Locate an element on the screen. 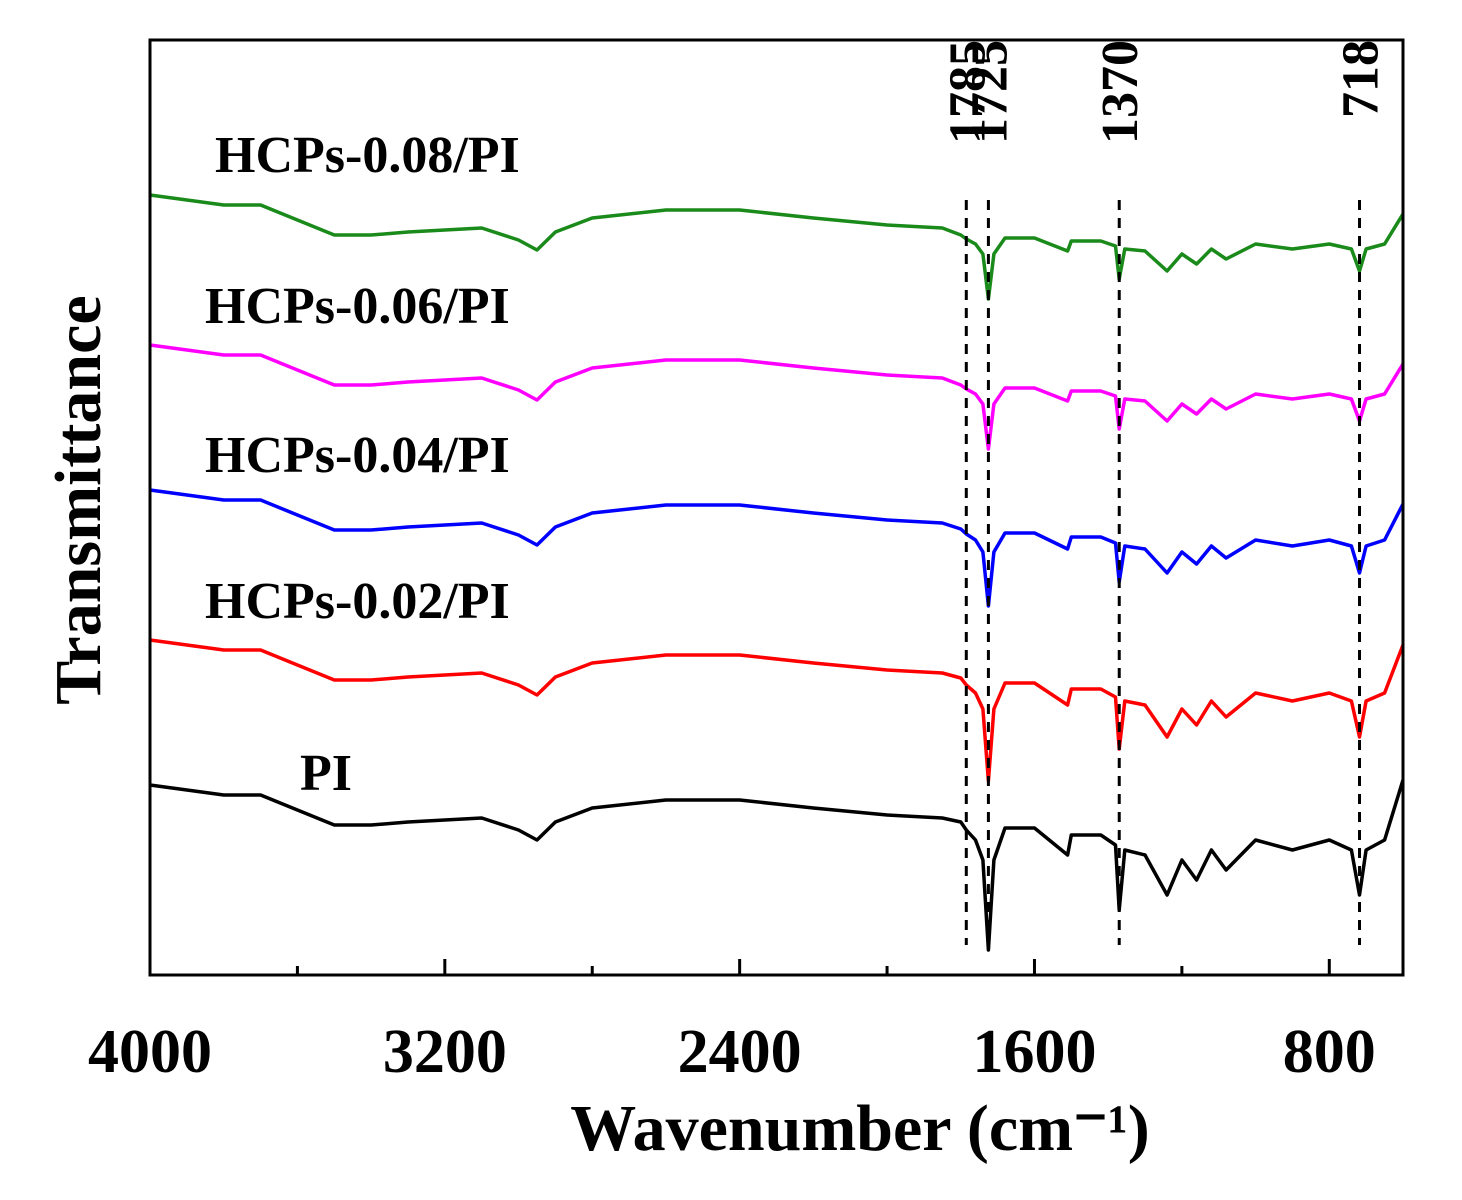 This screenshot has height=1200, width=1462. peak-label: 1370 is located at coordinates (1120, 92).